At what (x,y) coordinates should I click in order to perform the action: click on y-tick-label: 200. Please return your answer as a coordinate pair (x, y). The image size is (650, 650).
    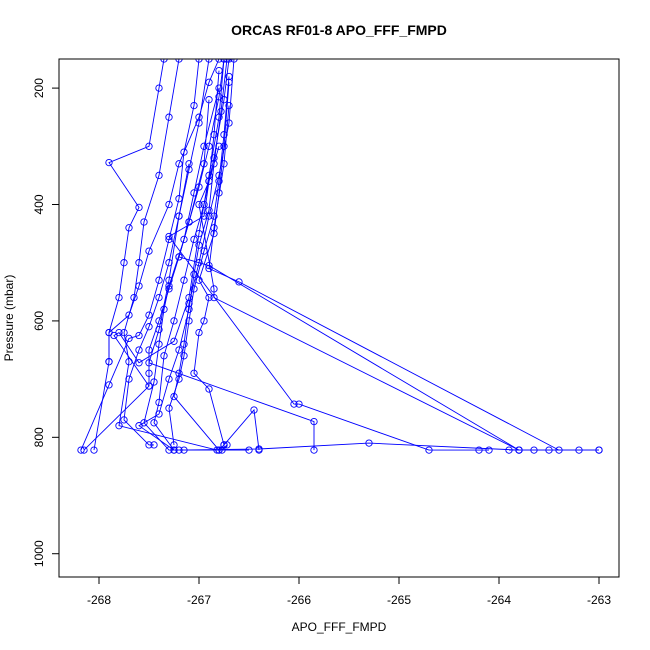
    Looking at the image, I should click on (39, 88).